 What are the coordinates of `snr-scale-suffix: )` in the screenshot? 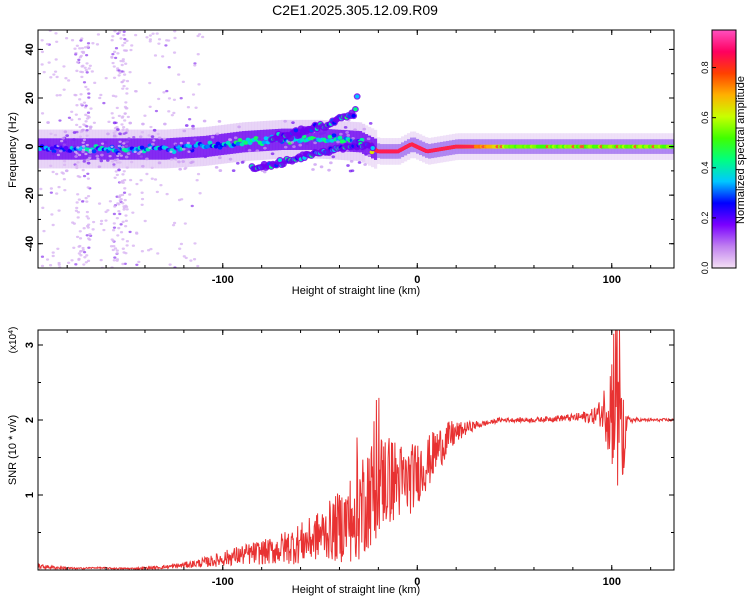 It's located at (13, 328).